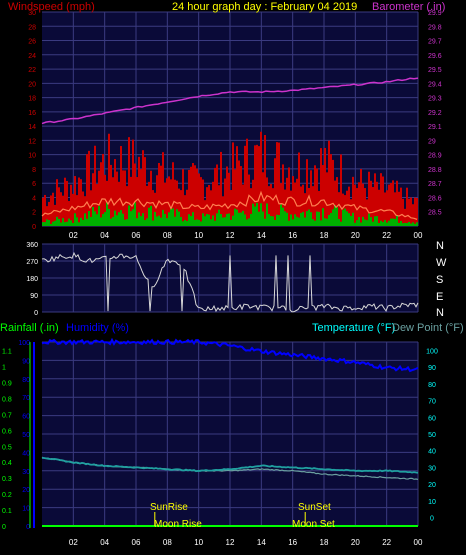 The image size is (466, 555). What do you see at coordinates (435, 70) in the screenshot?
I see `baro-tick-label: 29.5` at bounding box center [435, 70].